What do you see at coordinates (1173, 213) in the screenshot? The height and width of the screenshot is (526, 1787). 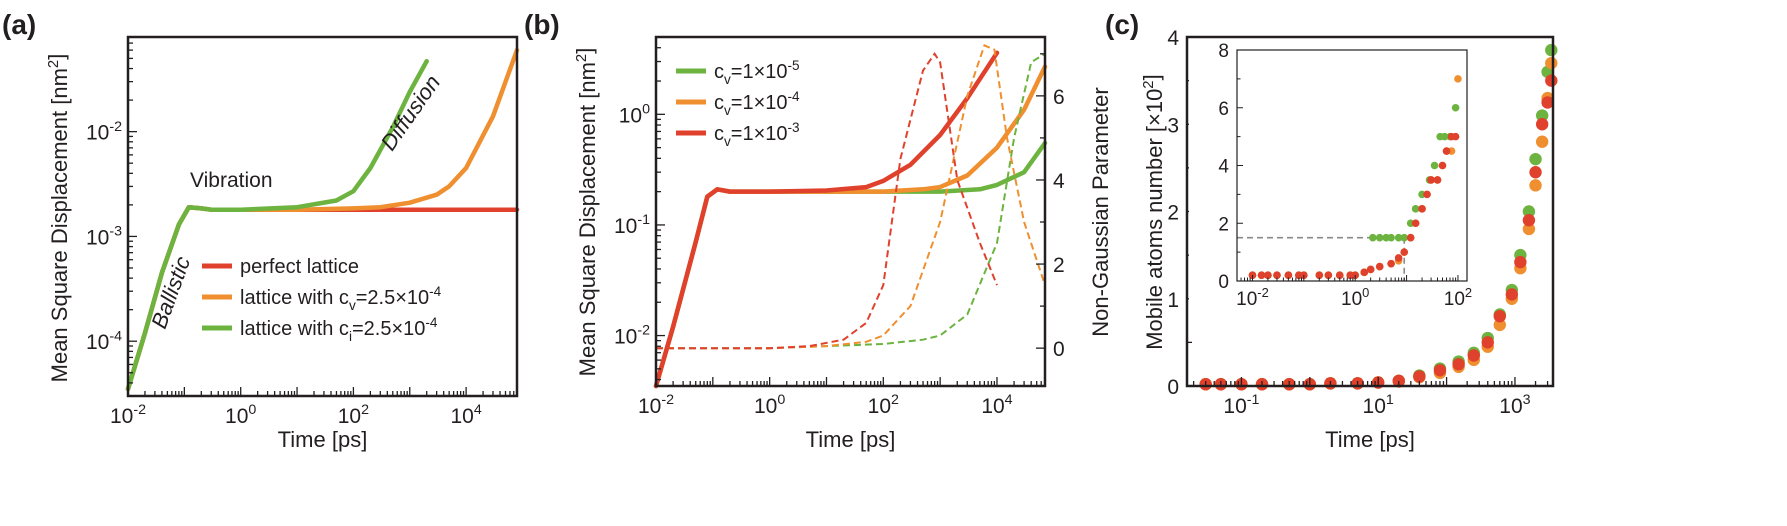 I see `y-tick-label: 2` at bounding box center [1173, 213].